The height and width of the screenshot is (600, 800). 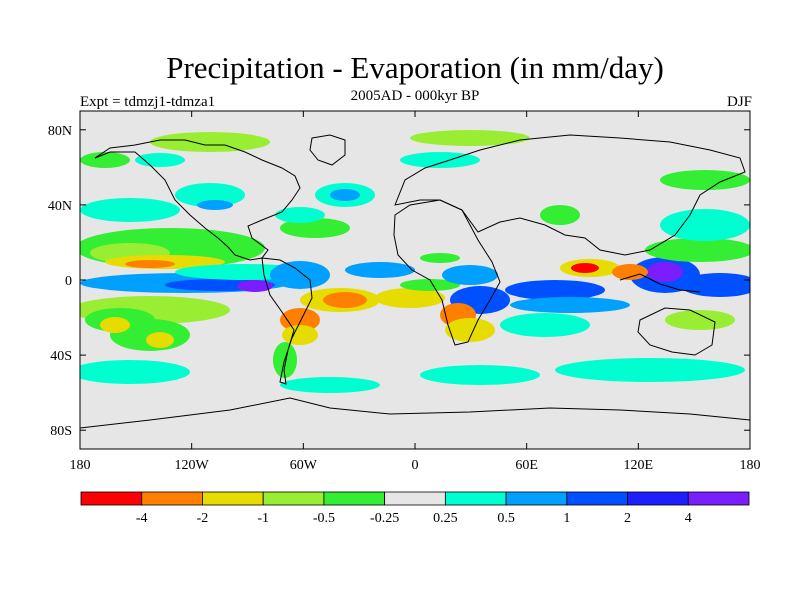 What do you see at coordinates (327, 150) in the screenshot?
I see `greenland-outline` at bounding box center [327, 150].